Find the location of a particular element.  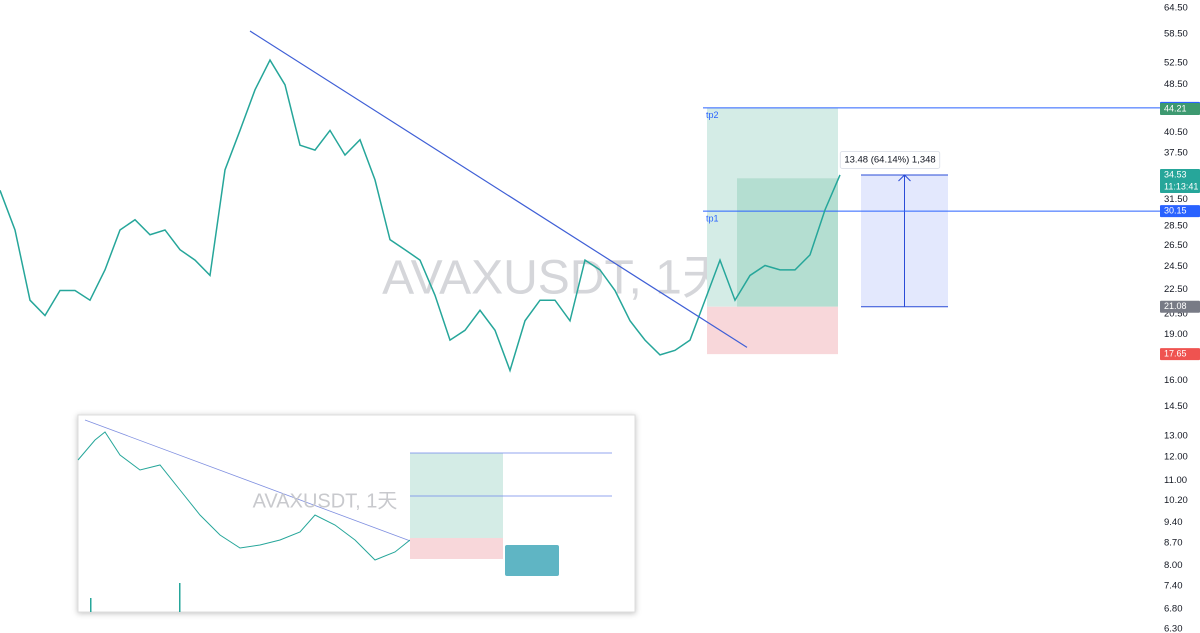

price-tag-label: 30.15 is located at coordinates (1175, 211).